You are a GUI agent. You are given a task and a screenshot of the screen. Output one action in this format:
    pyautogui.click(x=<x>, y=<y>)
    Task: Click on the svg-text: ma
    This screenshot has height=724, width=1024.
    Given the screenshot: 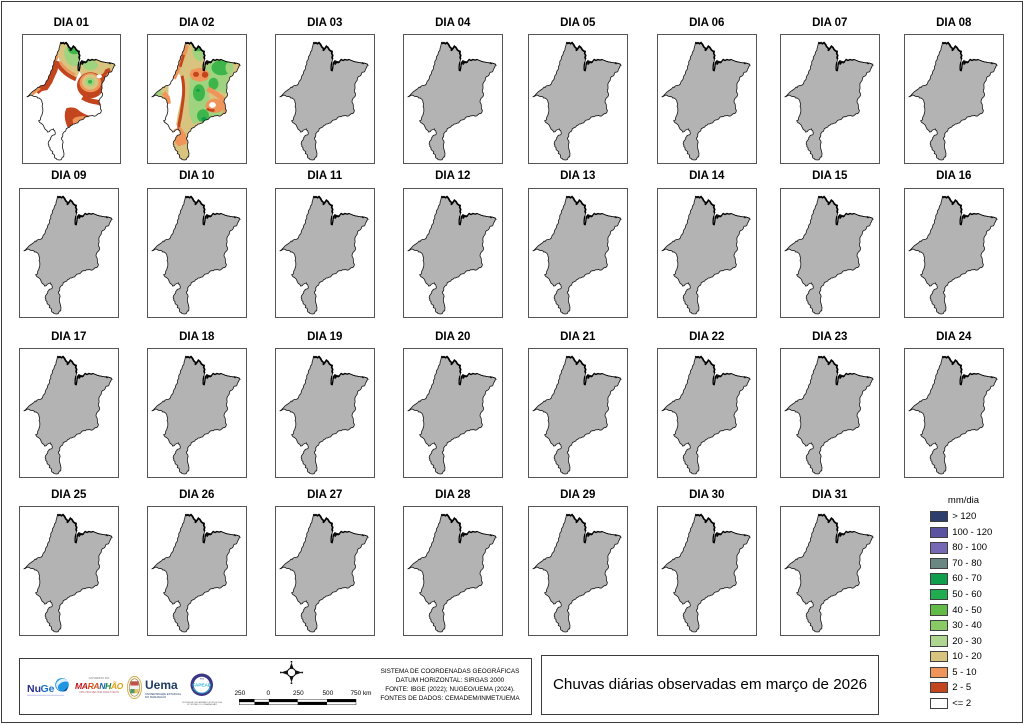 What is the action you would take?
    pyautogui.click(x=202, y=678)
    